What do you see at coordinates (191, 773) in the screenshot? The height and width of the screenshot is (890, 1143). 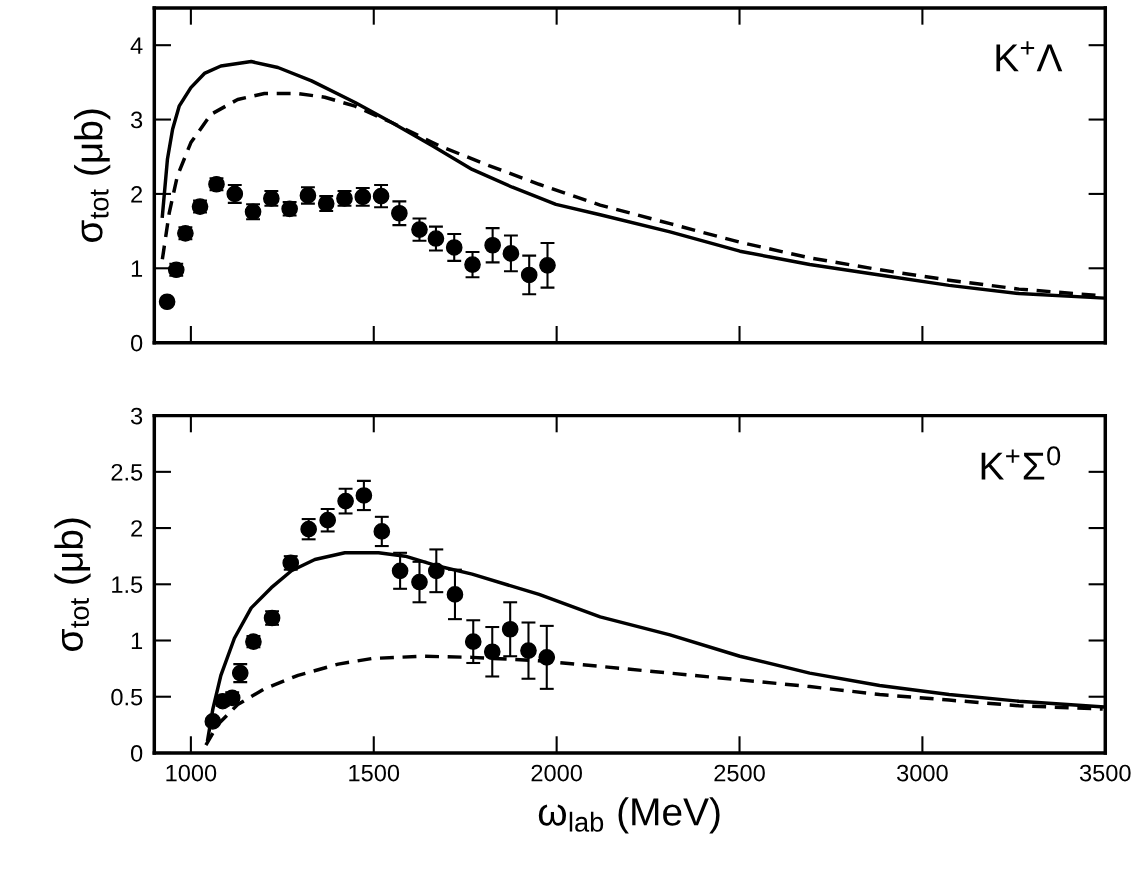 I see `x-tick-label: 1000` at bounding box center [191, 773].